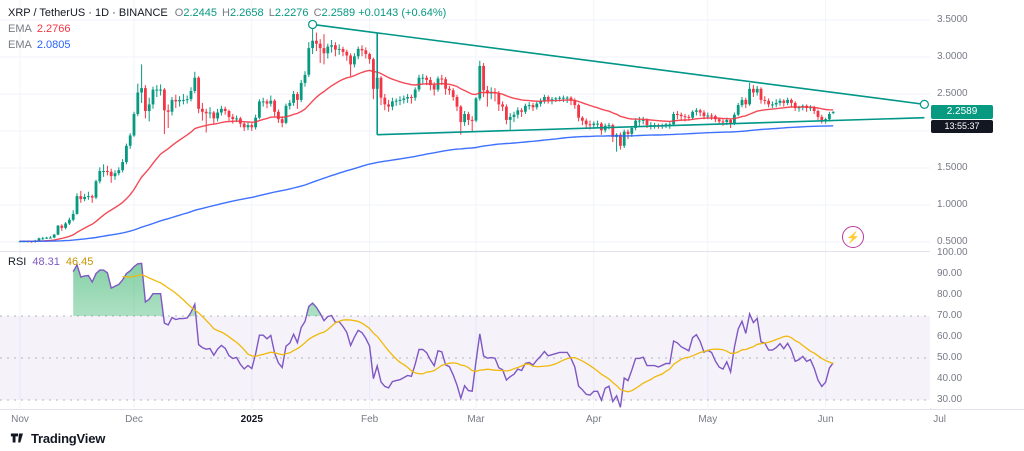  I want to click on rsi-legend-row: RSI 48.31 46.45, so click(50, 262).